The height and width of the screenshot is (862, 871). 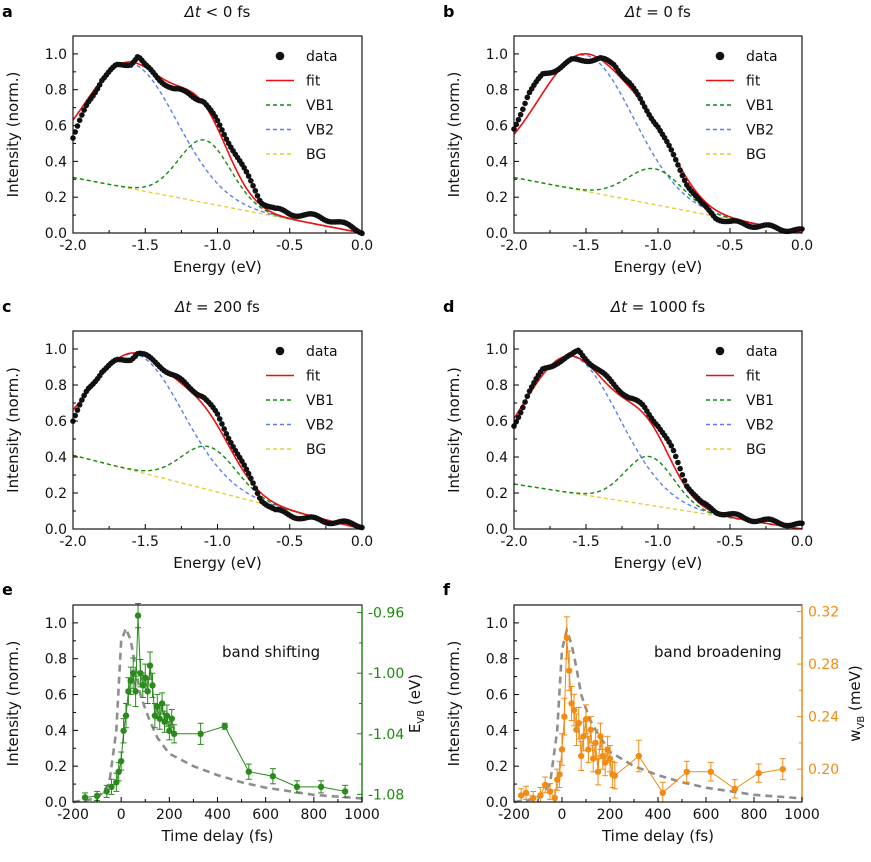 I want to click on panel-title: Δt = 0 fs, so click(x=657, y=12).